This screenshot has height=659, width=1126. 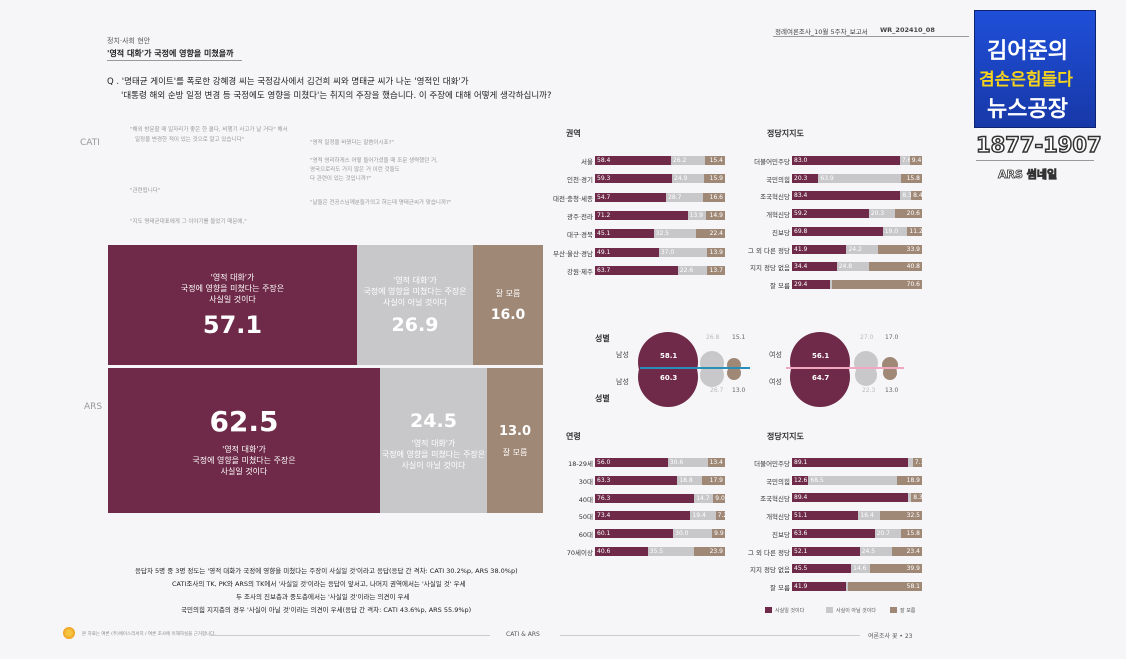 I want to click on party-cati-bar-row: 83.4 8.3 8.4, so click(x=857, y=196).